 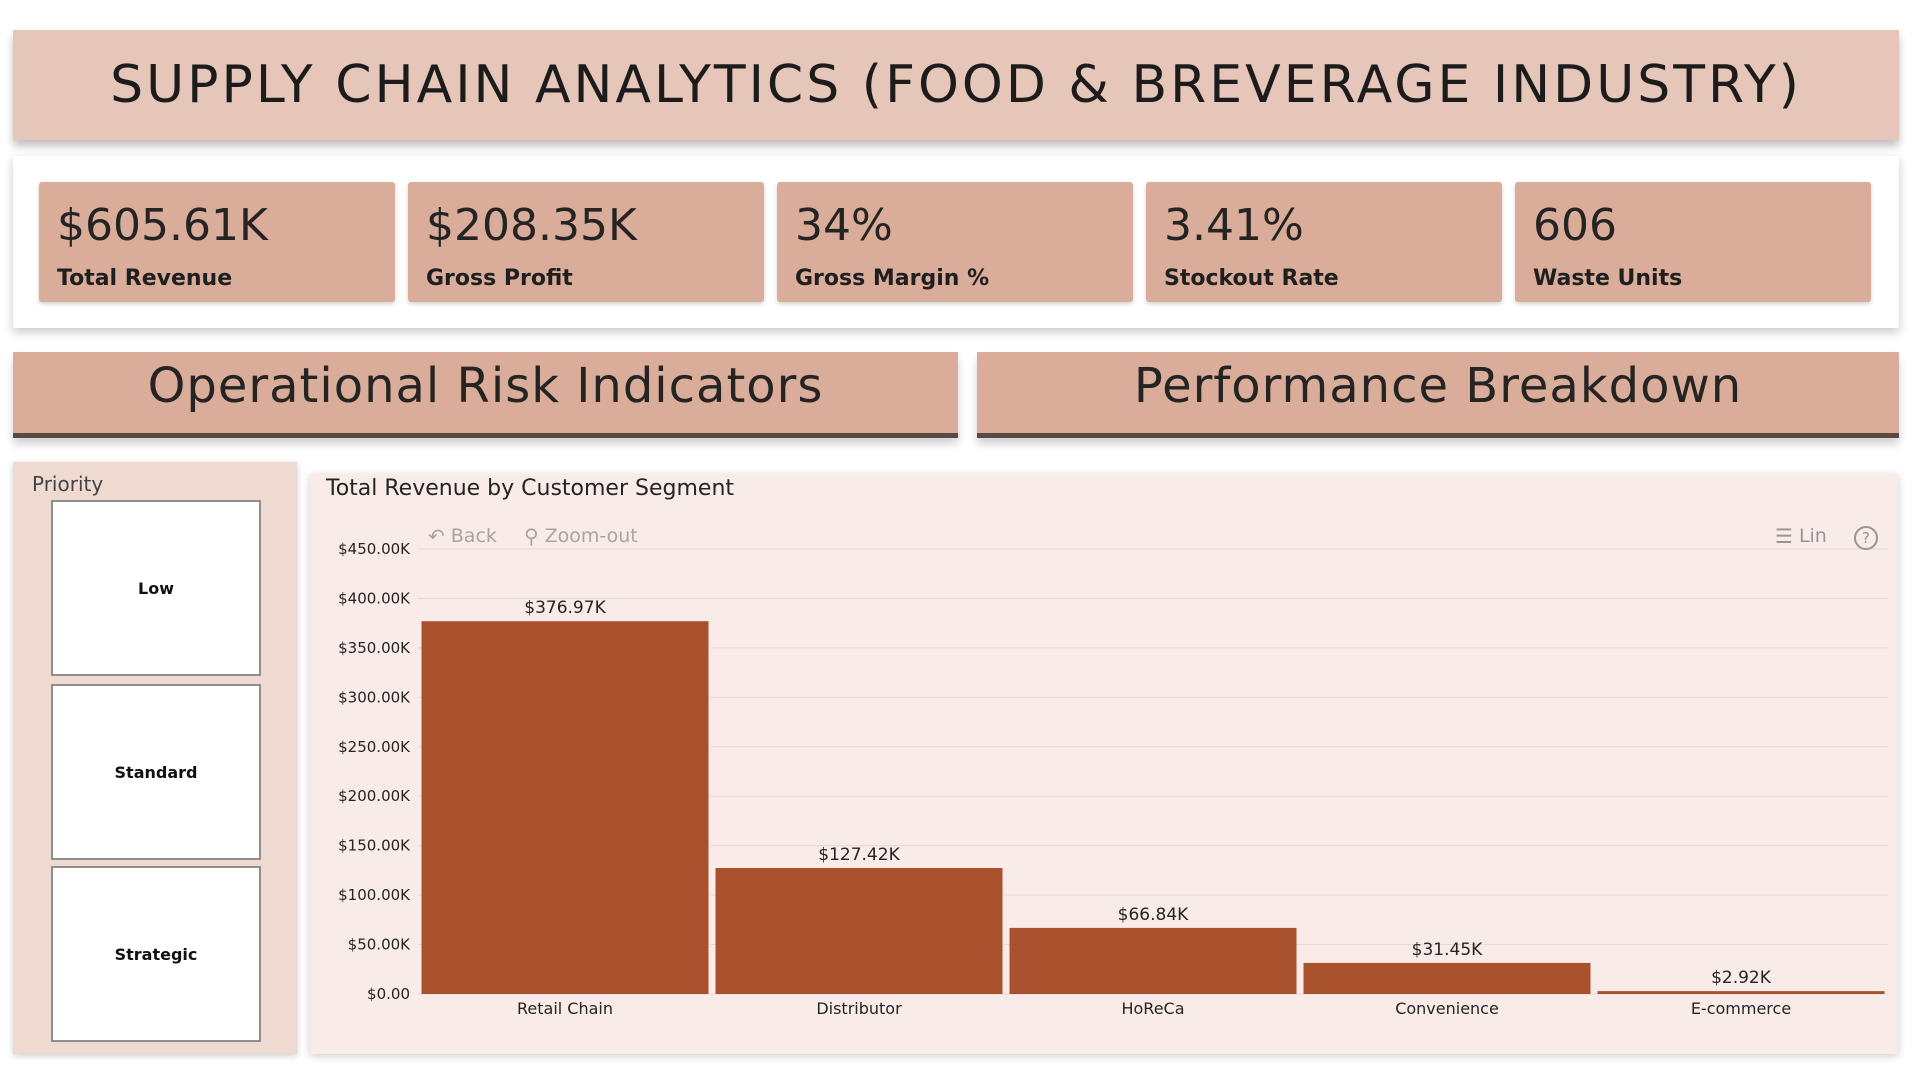 What do you see at coordinates (1438, 386) in the screenshot?
I see `section-title: Performance Breakdown` at bounding box center [1438, 386].